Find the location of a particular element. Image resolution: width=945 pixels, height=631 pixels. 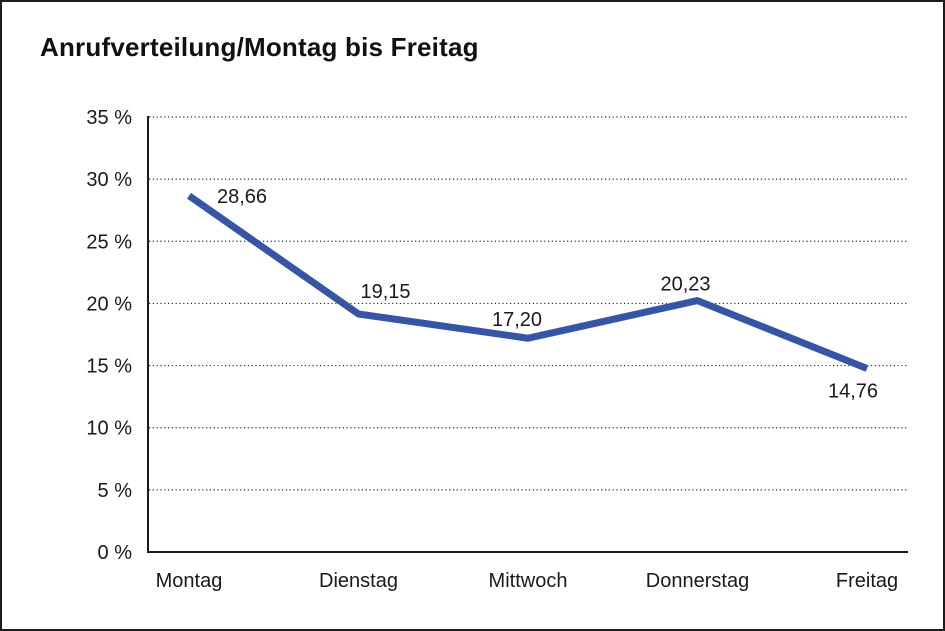

y-axis-tick-label: 35 % is located at coordinates (109, 118).